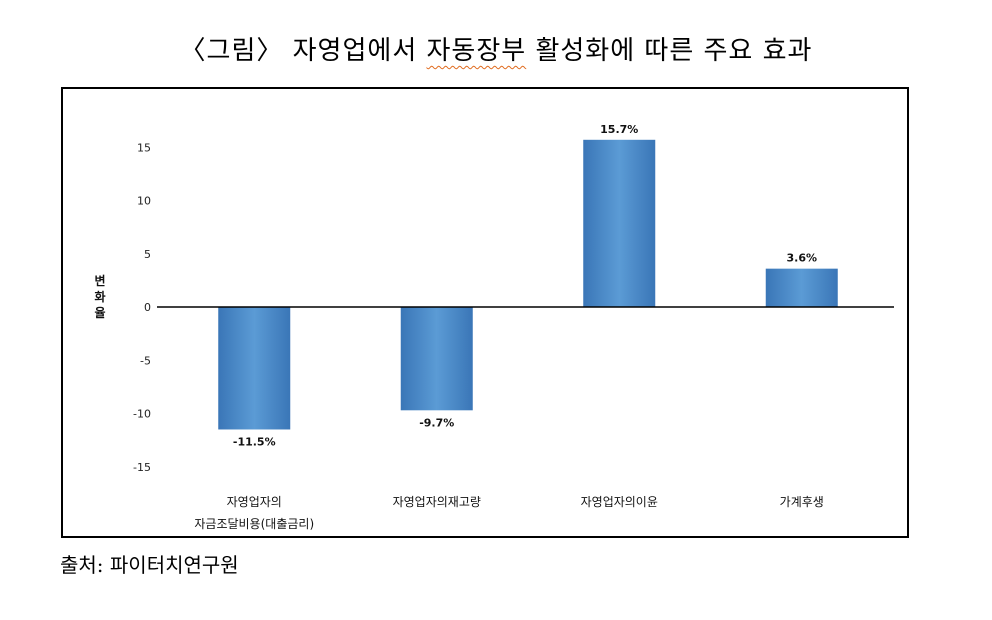  I want to click on category-label: 자영업자의재고량, so click(437, 502).